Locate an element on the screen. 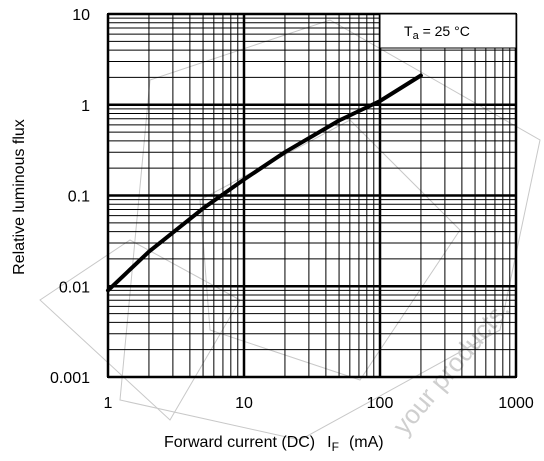 This screenshot has width=544, height=461. annotation-symbol: T is located at coordinates (408, 31).